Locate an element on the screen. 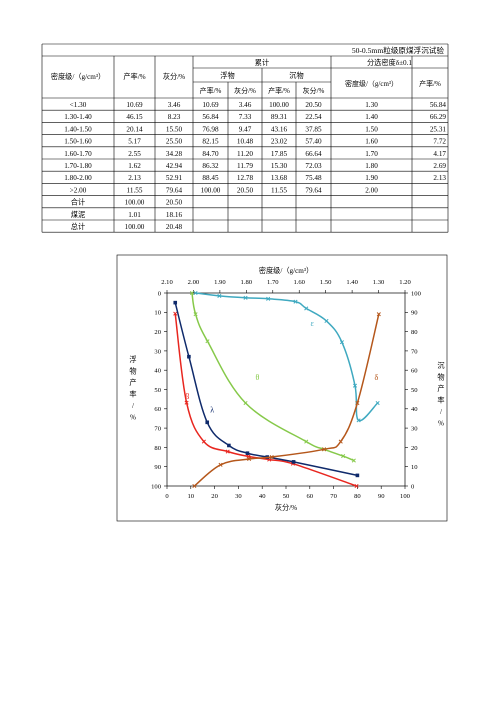 Image resolution: width=496 pixels, height=702 pixels. table-cell: 18.16 is located at coordinates (174, 215).